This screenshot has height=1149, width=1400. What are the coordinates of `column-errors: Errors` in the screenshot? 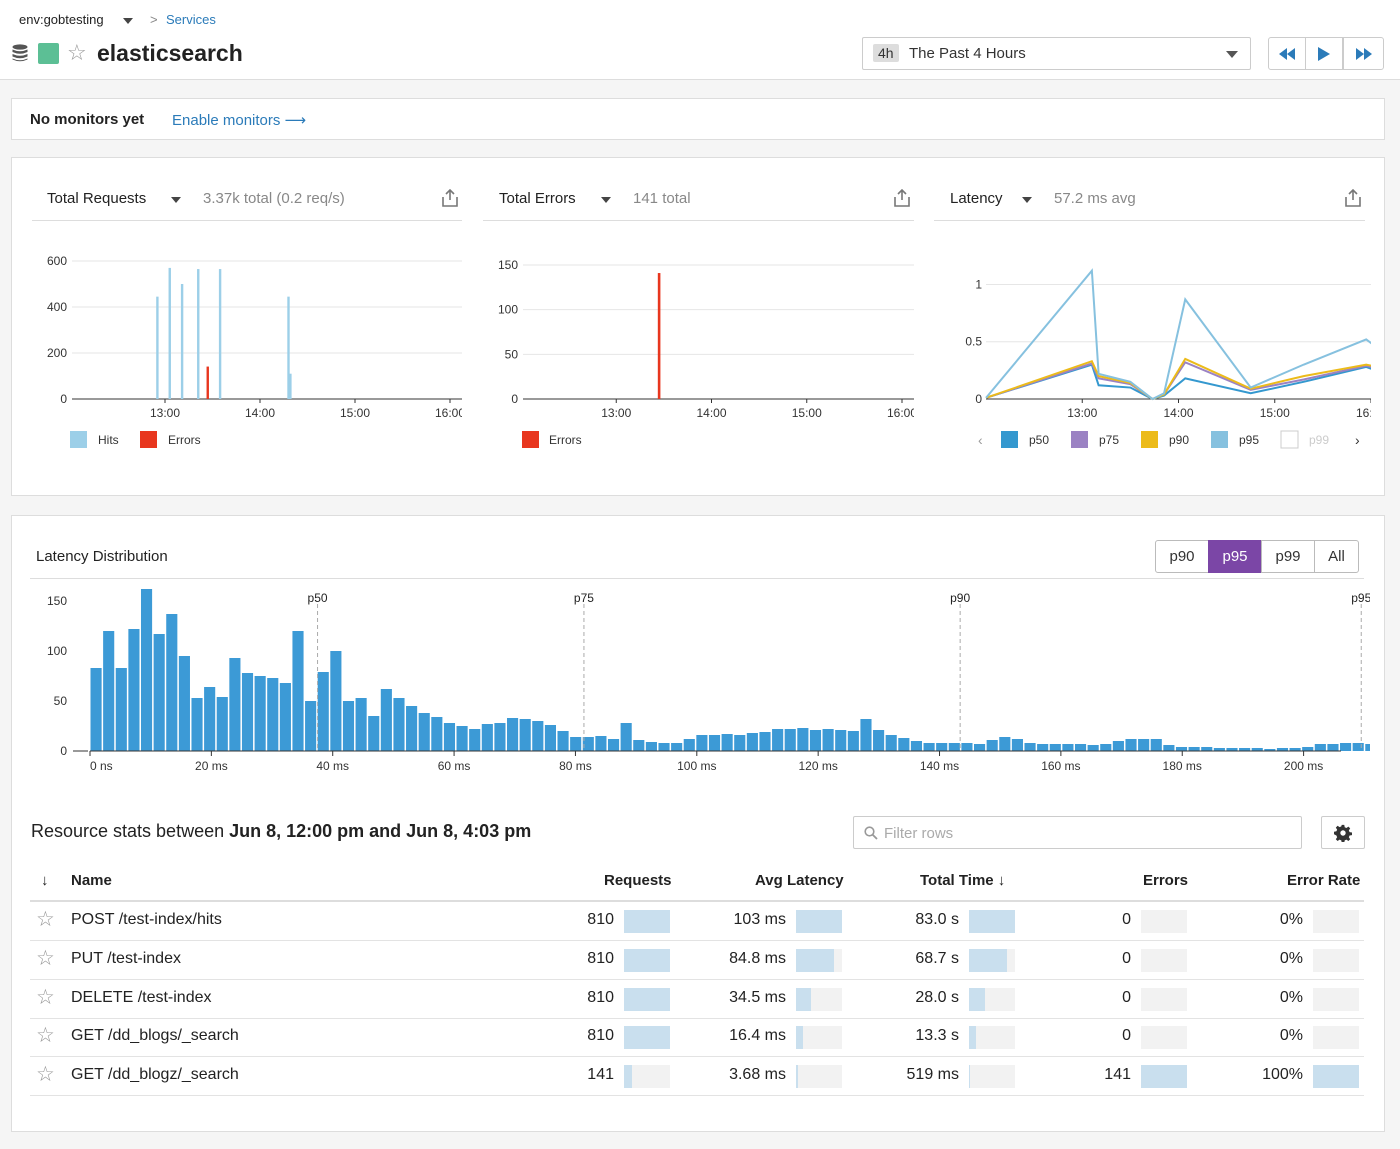 It's located at (1166, 880).